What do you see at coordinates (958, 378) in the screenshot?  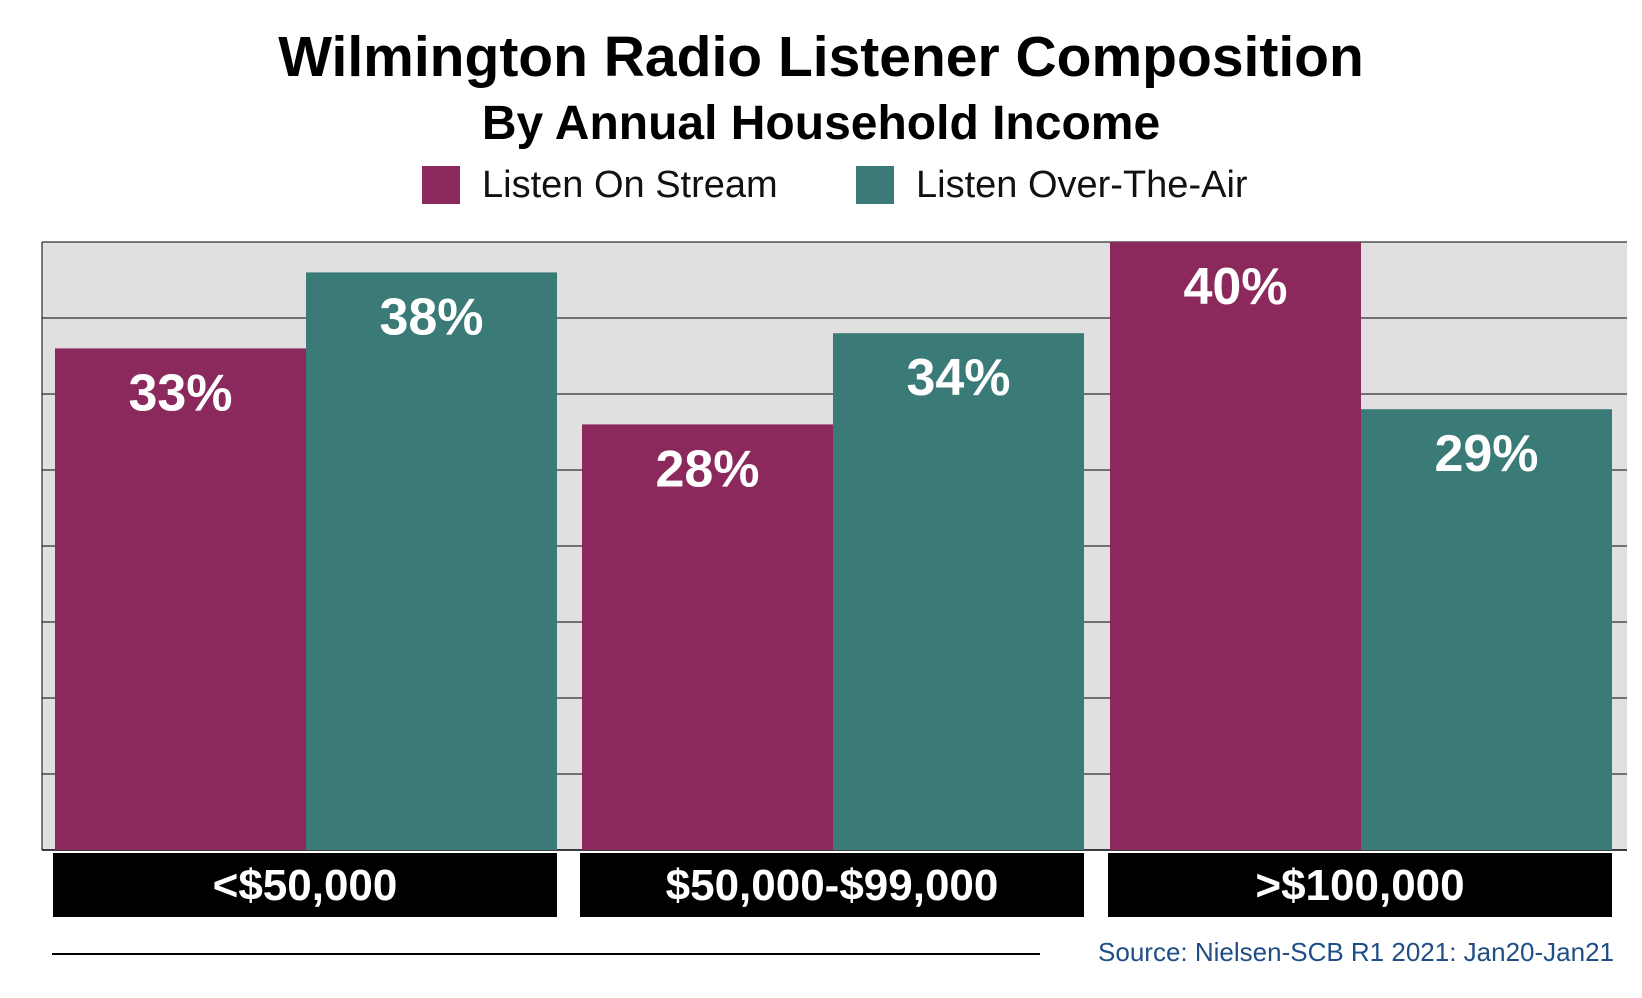 I see `data-label-1-1: 34%` at bounding box center [958, 378].